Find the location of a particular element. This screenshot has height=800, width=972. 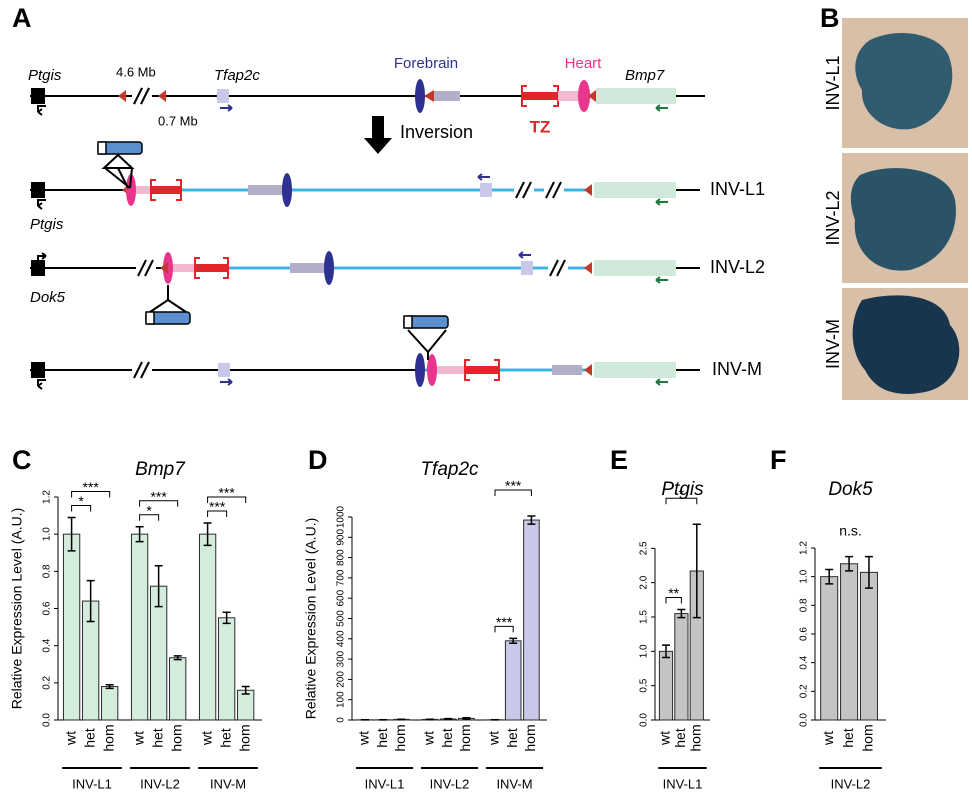

y-tick-label: 900 is located at coordinates (341, 537).